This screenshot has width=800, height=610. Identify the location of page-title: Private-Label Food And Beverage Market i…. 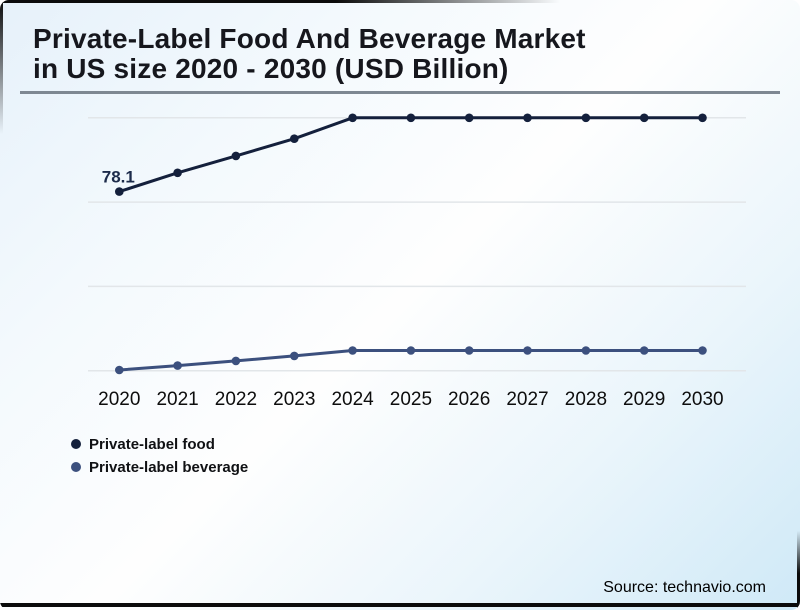
(309, 54).